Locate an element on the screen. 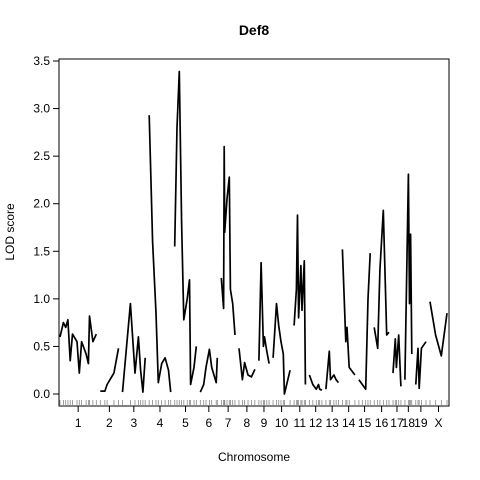 The image size is (480, 480). x-tick-label: 1 is located at coordinates (78, 423).